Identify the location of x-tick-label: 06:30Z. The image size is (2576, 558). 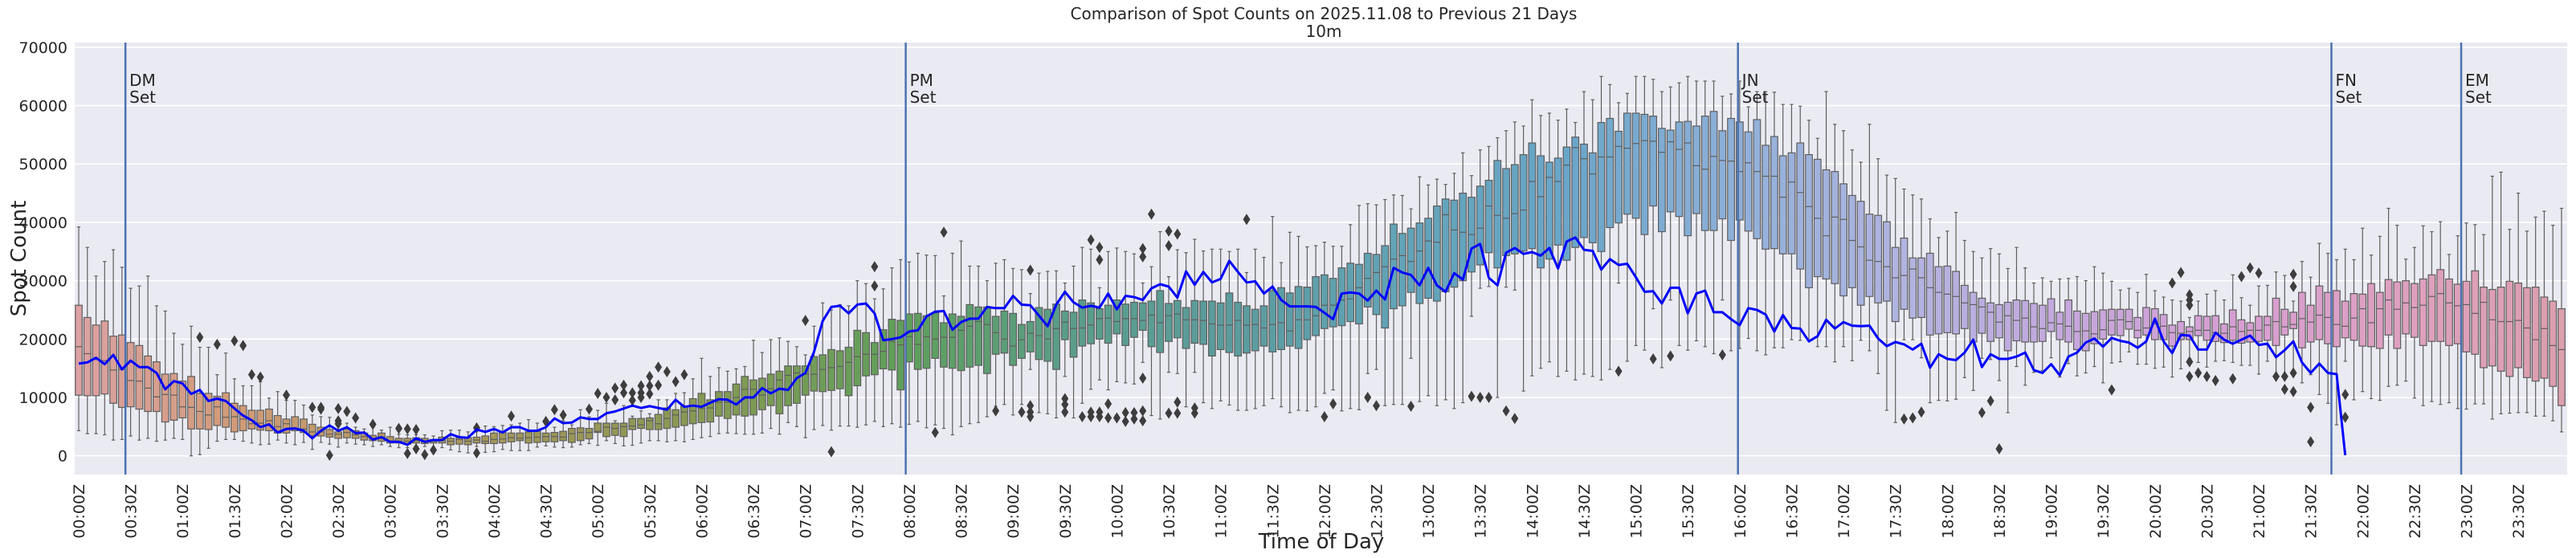
(754, 511).